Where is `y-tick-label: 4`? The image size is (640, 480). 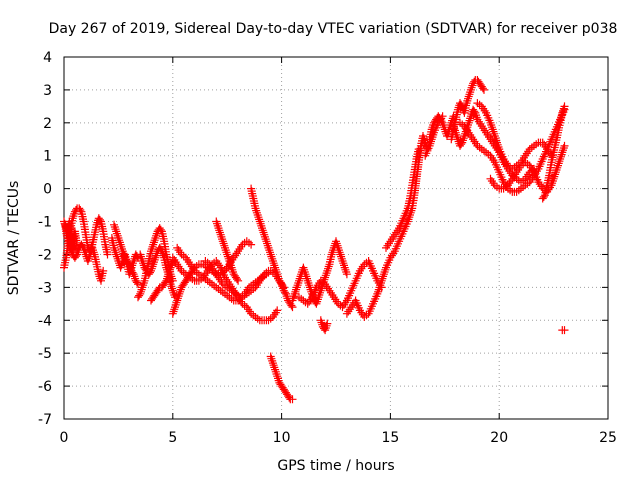 y-tick-label: 4 is located at coordinates (47, 58).